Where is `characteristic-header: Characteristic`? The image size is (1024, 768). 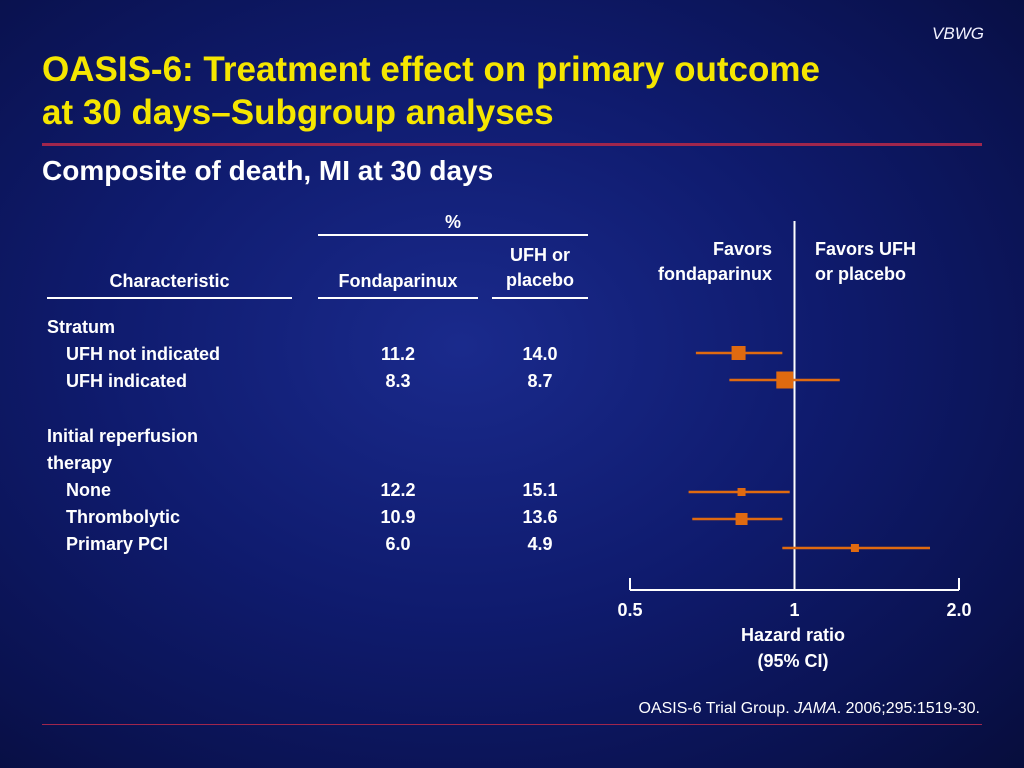
characteristic-header: Characteristic is located at coordinates (169, 281).